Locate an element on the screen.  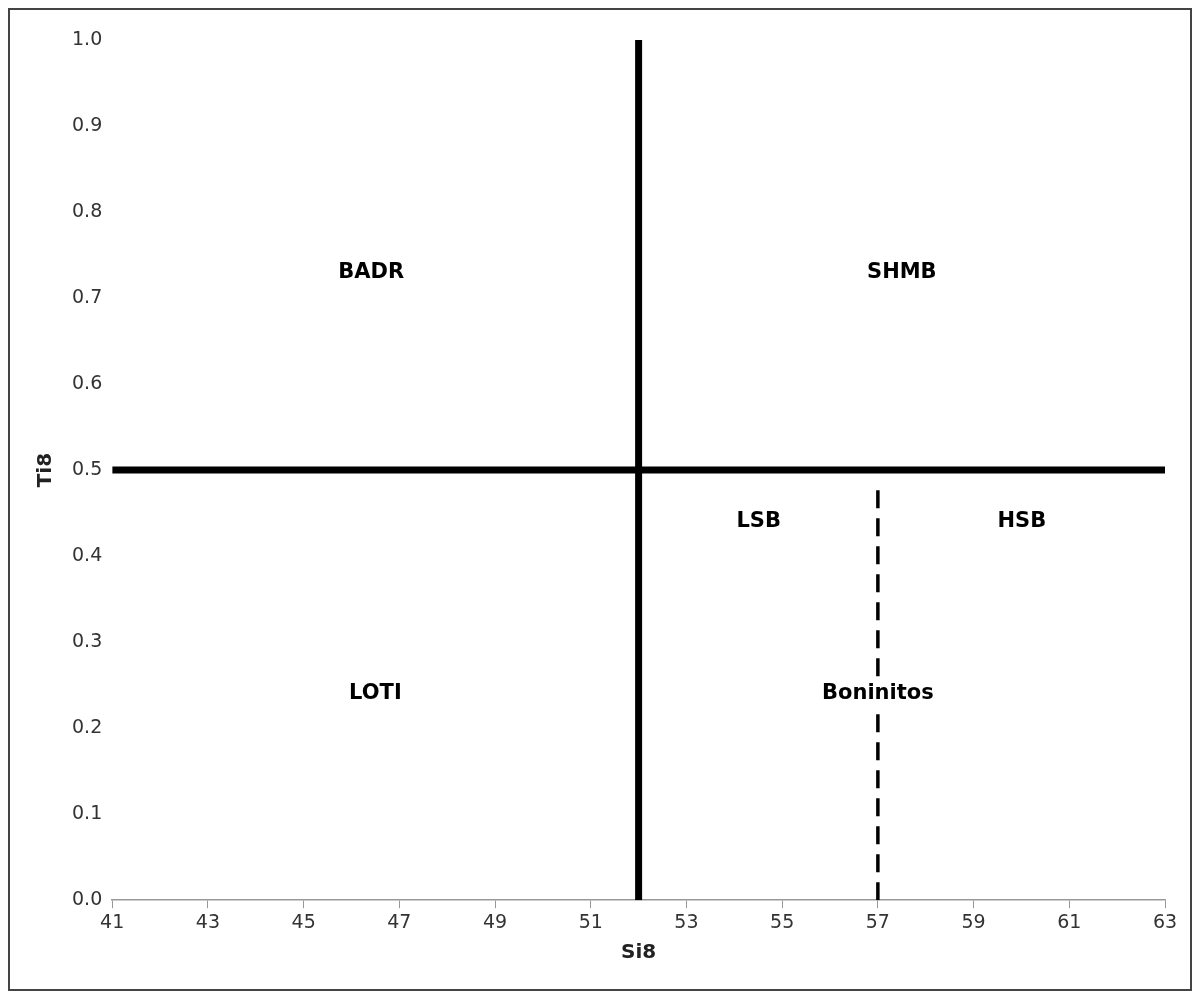
x-tick-label: 61 is located at coordinates (1069, 920).